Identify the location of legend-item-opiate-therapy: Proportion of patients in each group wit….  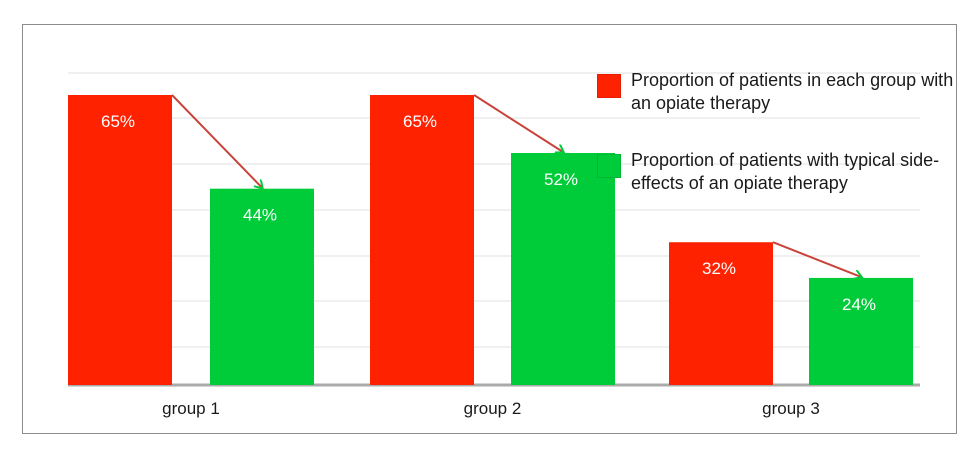
(777, 110).